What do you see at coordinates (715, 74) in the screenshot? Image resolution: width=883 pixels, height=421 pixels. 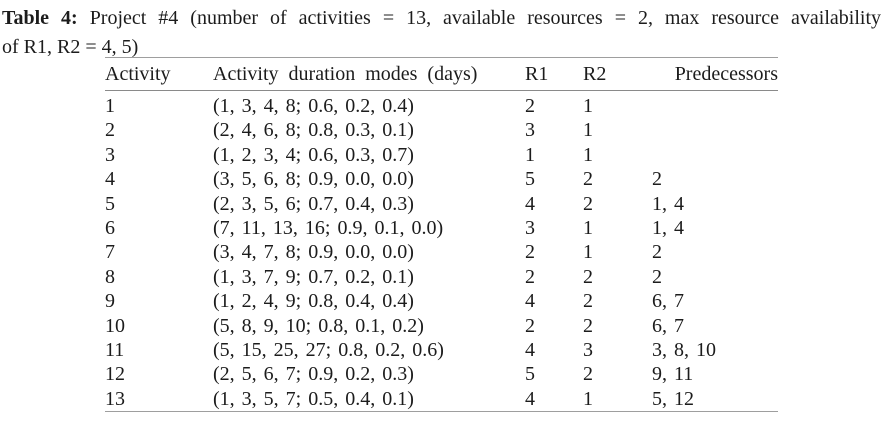 I see `col-header-predecessors: Predecessors` at bounding box center [715, 74].